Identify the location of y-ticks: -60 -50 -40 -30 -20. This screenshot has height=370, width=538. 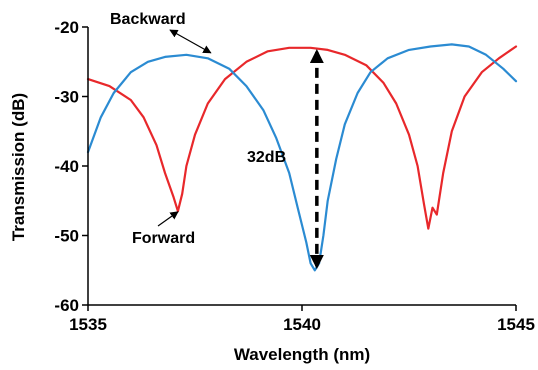
(71, 166).